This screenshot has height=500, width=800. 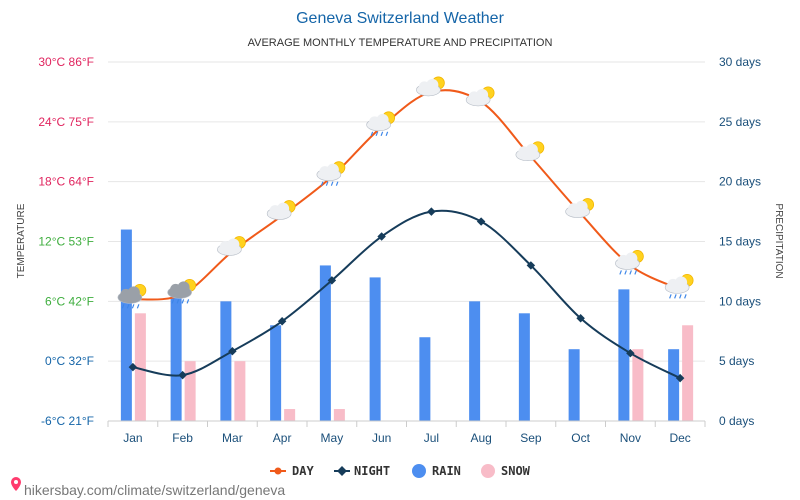 What do you see at coordinates (431, 438) in the screenshot?
I see `month-label: Jul` at bounding box center [431, 438].